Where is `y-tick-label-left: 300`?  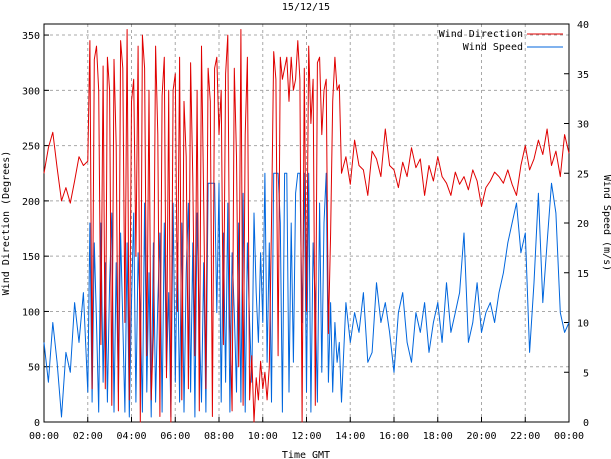 y-tick-label-left: 300 is located at coordinates (31, 91).